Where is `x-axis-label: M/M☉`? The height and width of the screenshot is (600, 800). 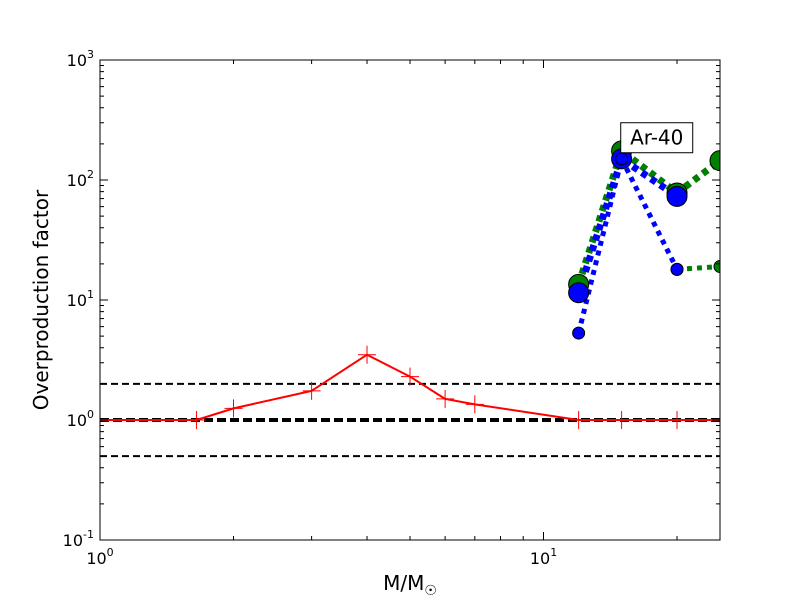 x-axis-label: M/M☉ is located at coordinates (410, 585).